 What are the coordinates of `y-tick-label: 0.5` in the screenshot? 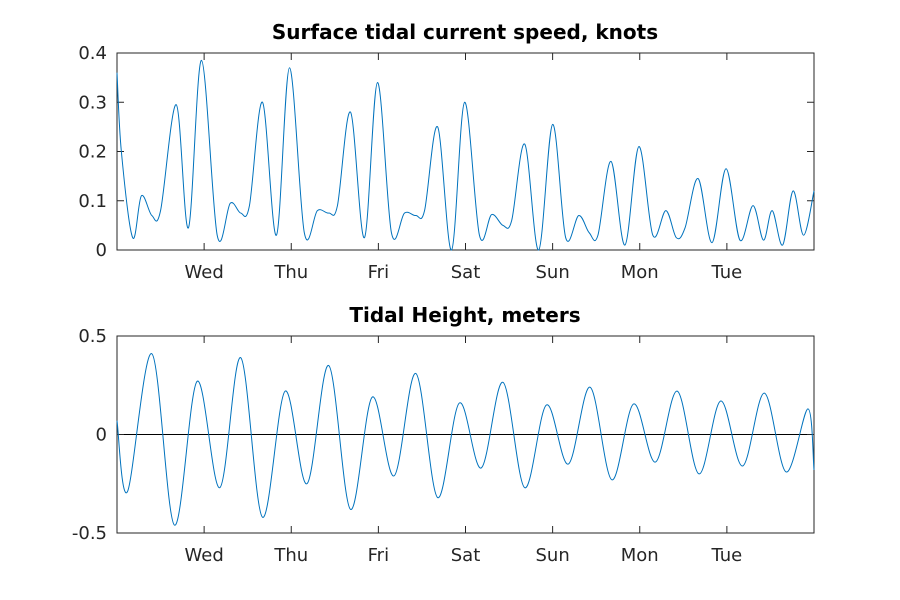 It's located at (92, 336).